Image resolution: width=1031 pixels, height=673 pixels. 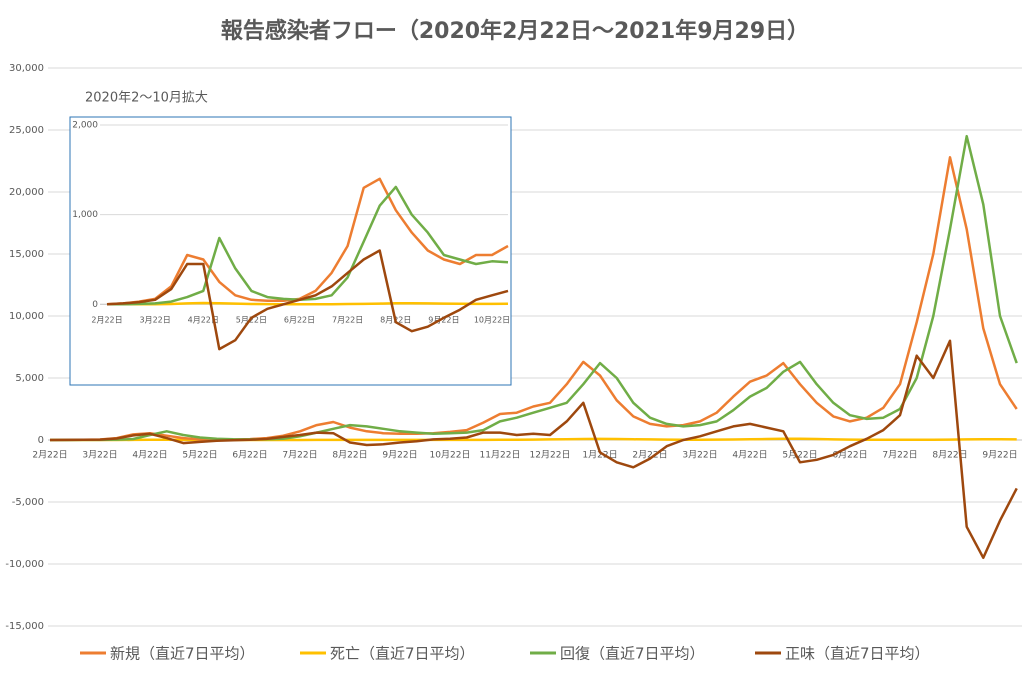 What do you see at coordinates (26, 316) in the screenshot?
I see `y-tick-label: 10,000` at bounding box center [26, 316].